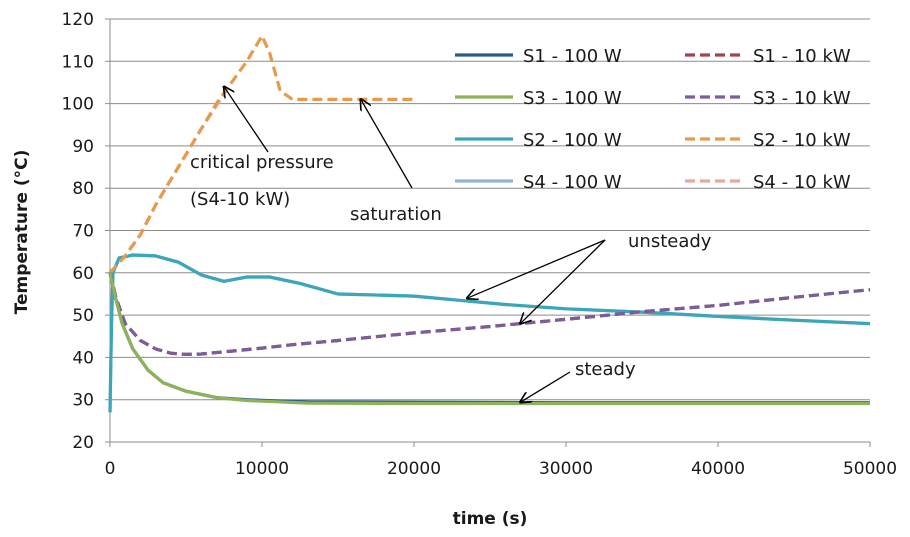  Describe the element at coordinates (83, 189) in the screenshot. I see `y-tick-label: 80` at that location.